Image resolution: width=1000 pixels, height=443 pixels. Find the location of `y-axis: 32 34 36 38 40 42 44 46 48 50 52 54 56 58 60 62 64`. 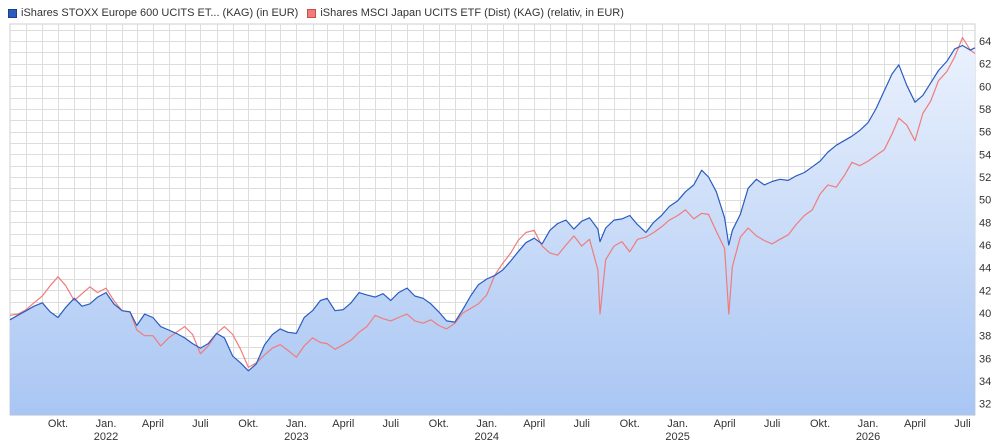

y-axis: 32 34 36 38 40 42 44 46 48 50 52 54 56 58 60 62 64 is located at coordinates (985, 223).